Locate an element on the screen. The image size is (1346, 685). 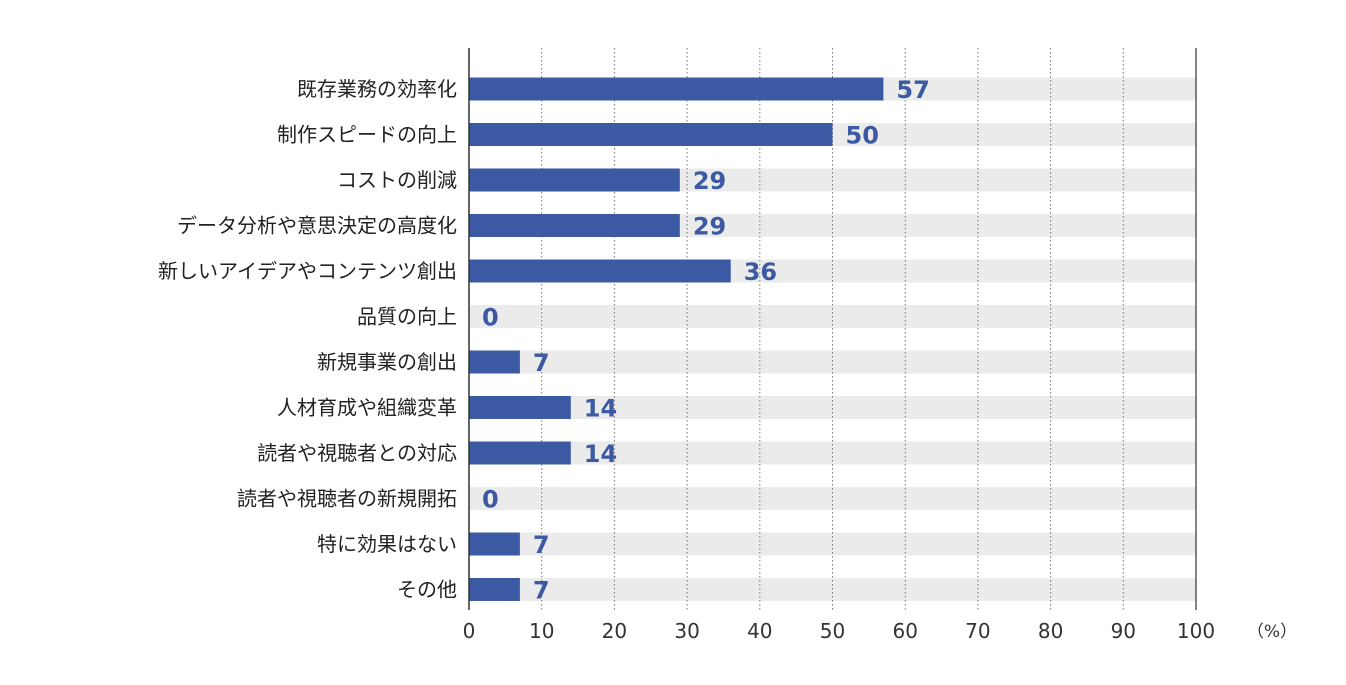
category-label: データ分析や意思決定の高度化 is located at coordinates (317, 226).